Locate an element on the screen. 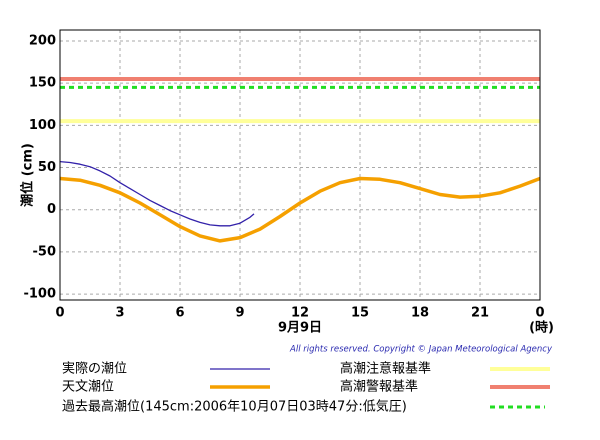 The height and width of the screenshot is (440, 600). x-tick-label: 9 is located at coordinates (239, 313).